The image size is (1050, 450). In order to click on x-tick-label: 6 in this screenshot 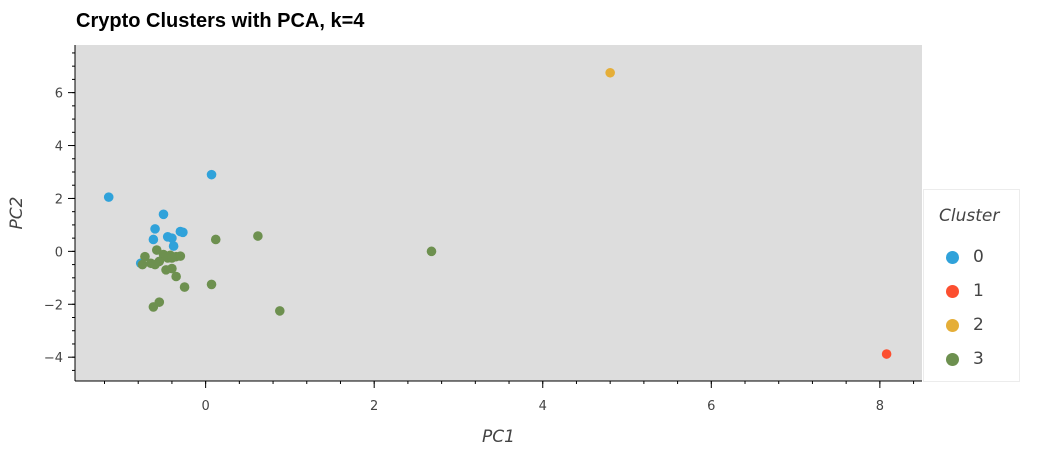, I will do `click(711, 406)`.